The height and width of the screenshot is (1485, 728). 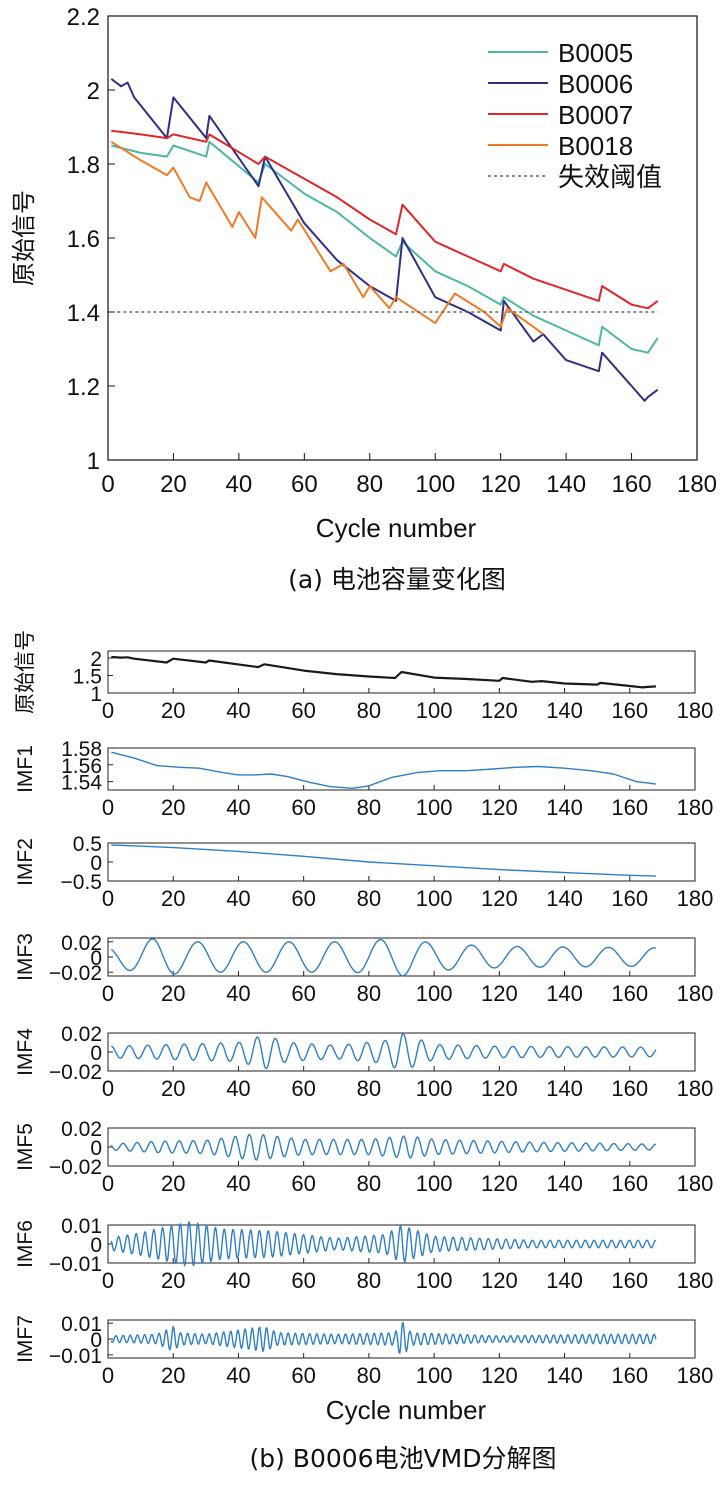 I want to click on y-tick-label: 0.02, so click(x=81, y=943).